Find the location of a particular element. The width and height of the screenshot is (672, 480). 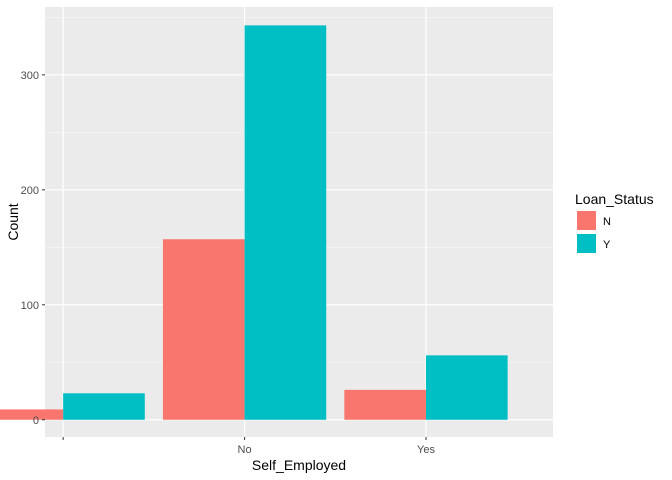

y-tick-label: 100 is located at coordinates (30, 306).